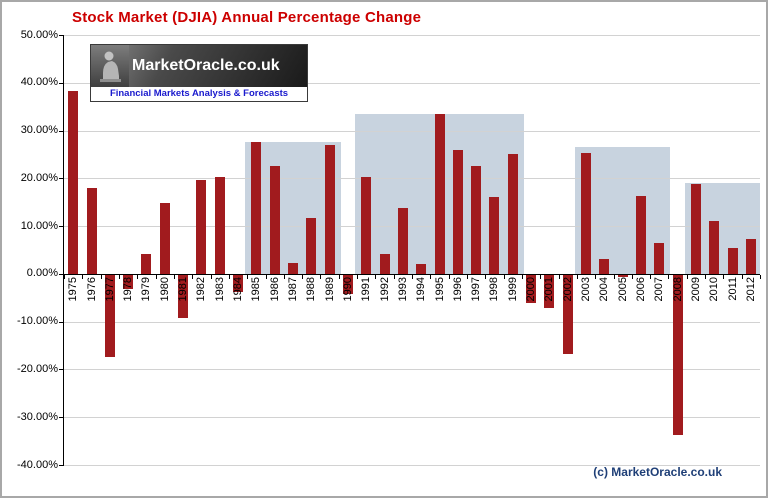 The height and width of the screenshot is (498, 768). What do you see at coordinates (201, 289) in the screenshot?
I see `x-axis-label: 1982` at bounding box center [201, 289].